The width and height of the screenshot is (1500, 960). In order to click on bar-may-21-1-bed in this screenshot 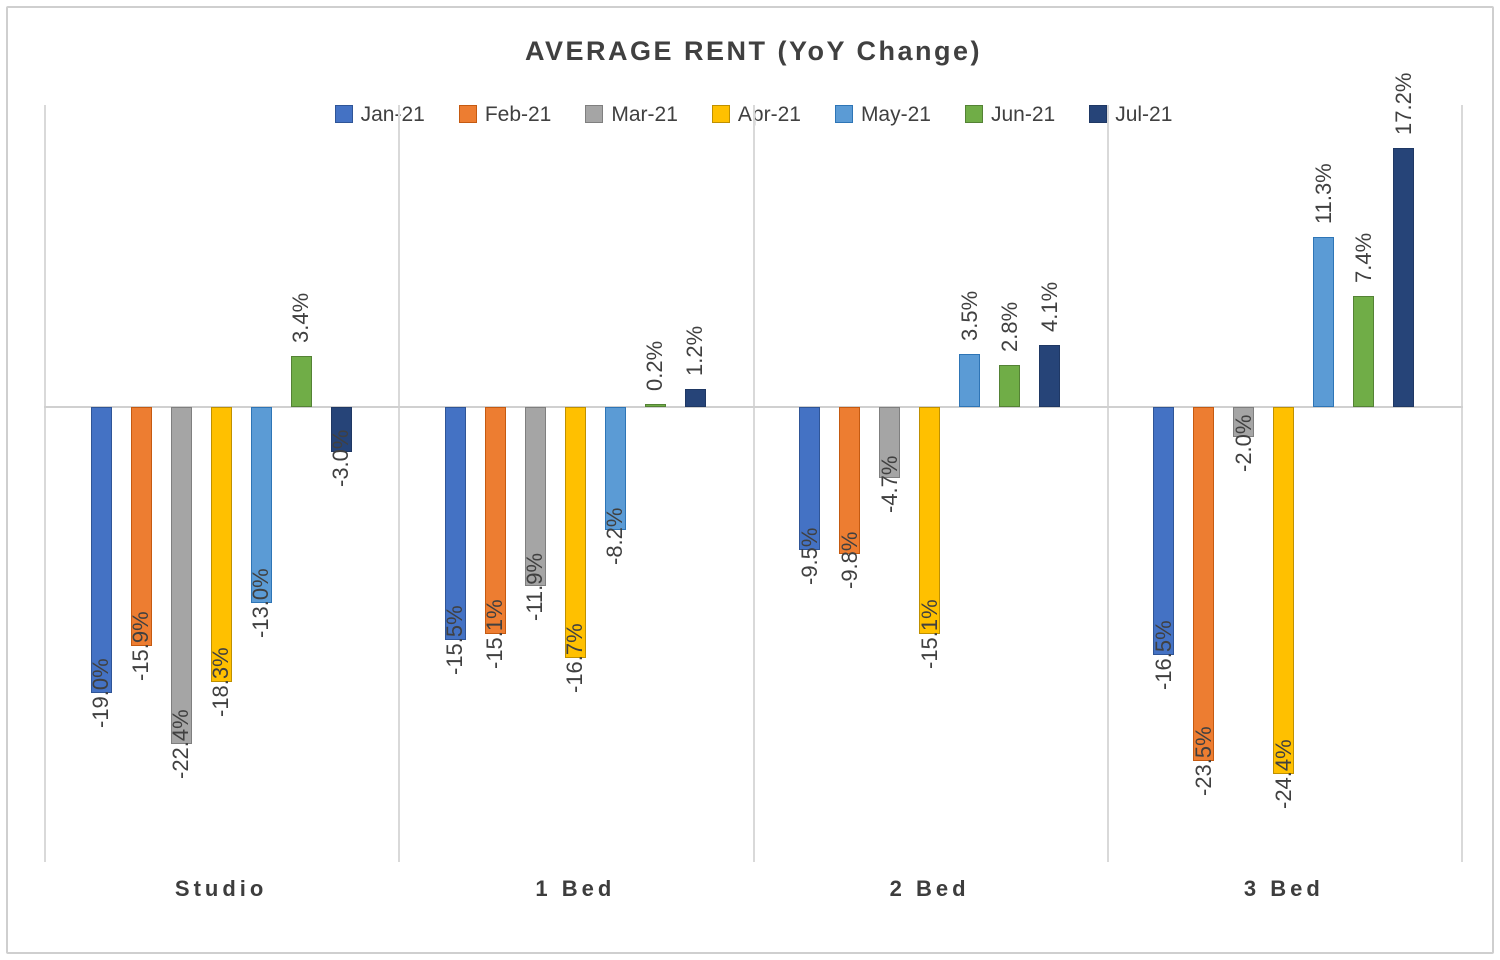, I will do `click(615, 469)`.